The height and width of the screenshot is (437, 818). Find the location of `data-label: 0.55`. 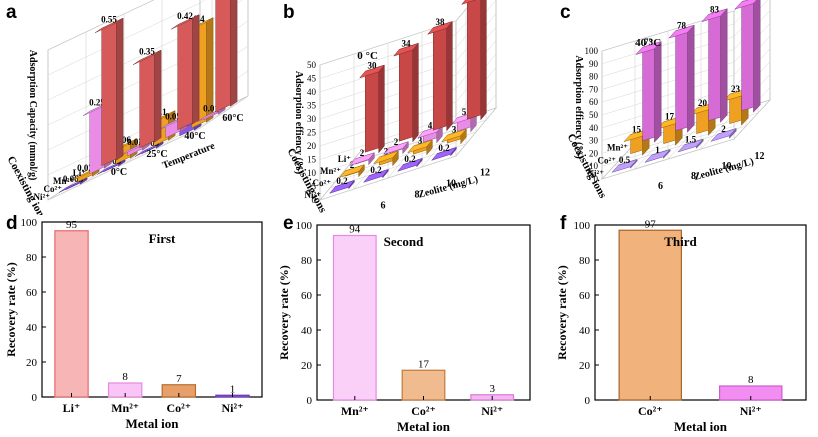

data-label: 0.55 is located at coordinates (109, 20).